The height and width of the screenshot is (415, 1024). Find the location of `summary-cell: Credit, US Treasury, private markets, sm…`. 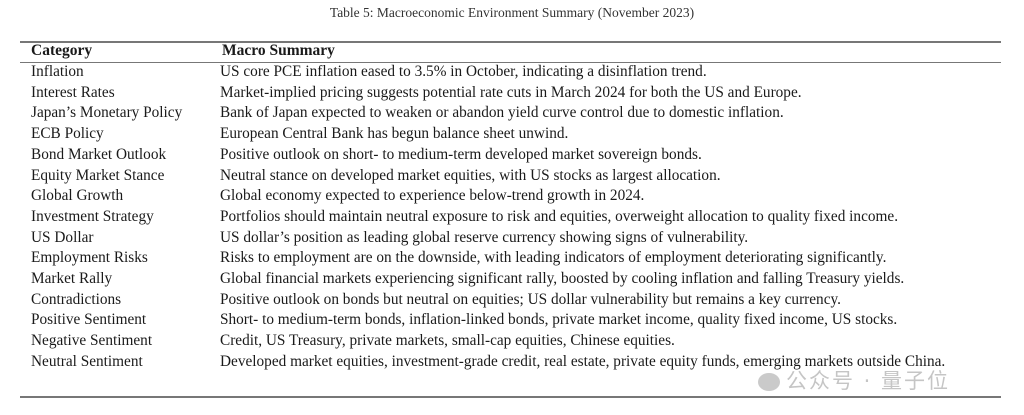

summary-cell: Credit, US Treasury, private markets, sm… is located at coordinates (447, 341).